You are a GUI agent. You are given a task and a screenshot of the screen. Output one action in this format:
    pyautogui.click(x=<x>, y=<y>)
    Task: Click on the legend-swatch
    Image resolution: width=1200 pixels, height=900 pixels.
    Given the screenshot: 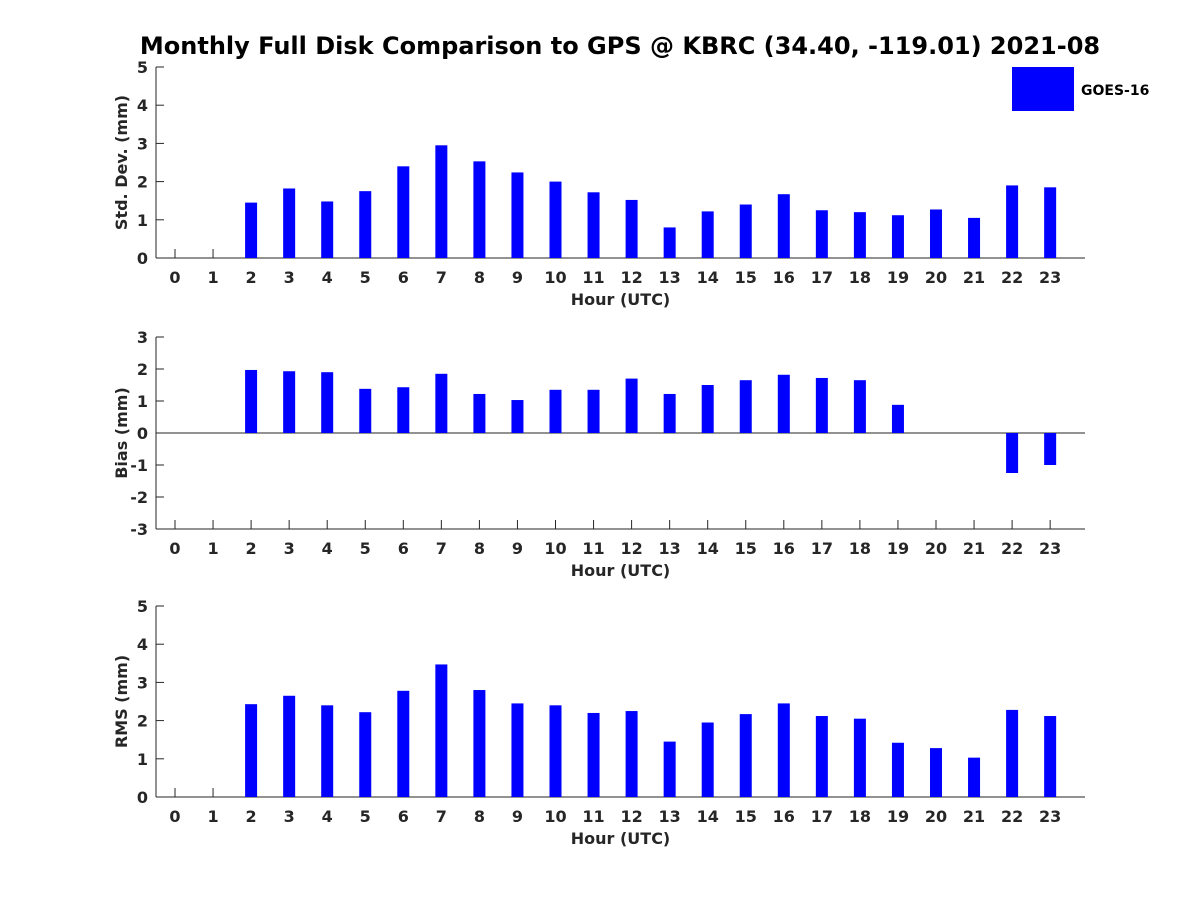 What is the action you would take?
    pyautogui.click(x=1043, y=89)
    